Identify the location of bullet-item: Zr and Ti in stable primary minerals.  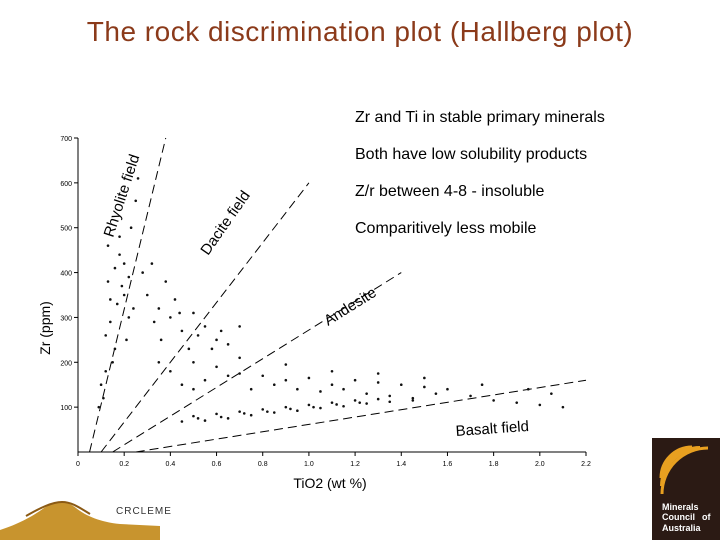
(480, 117).